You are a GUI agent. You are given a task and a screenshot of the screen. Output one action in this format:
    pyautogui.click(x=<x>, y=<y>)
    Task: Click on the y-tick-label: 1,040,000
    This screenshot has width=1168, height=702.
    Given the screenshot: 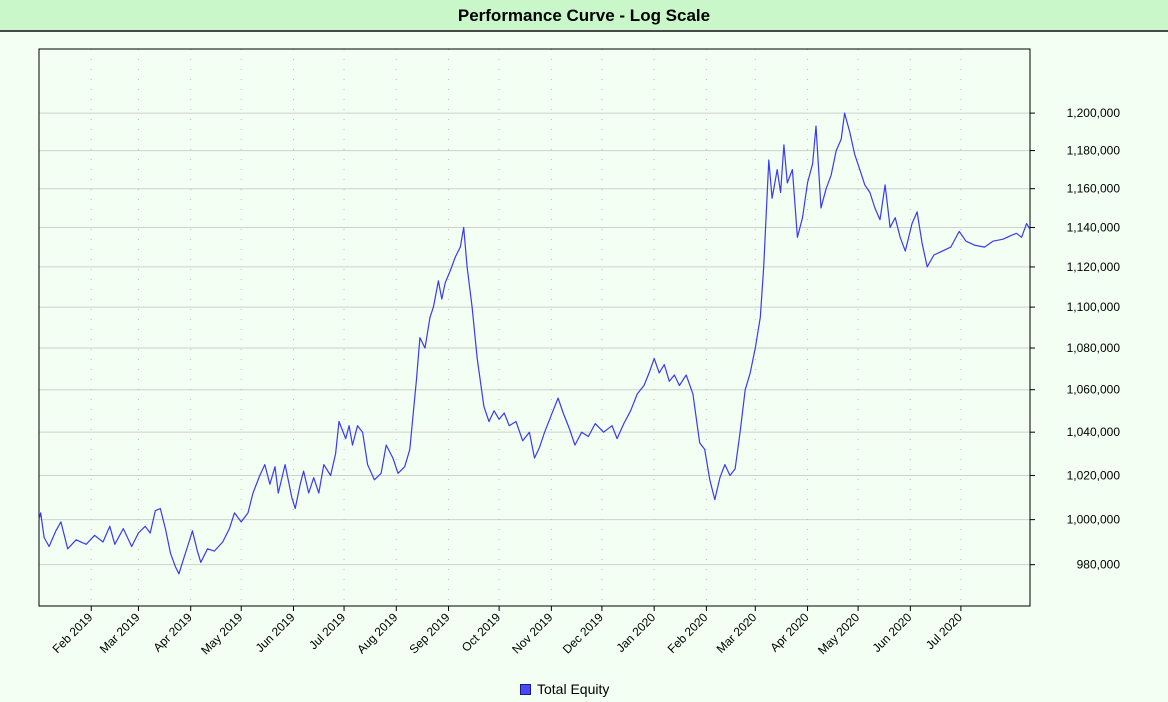 What is the action you would take?
    pyautogui.click(x=1094, y=432)
    